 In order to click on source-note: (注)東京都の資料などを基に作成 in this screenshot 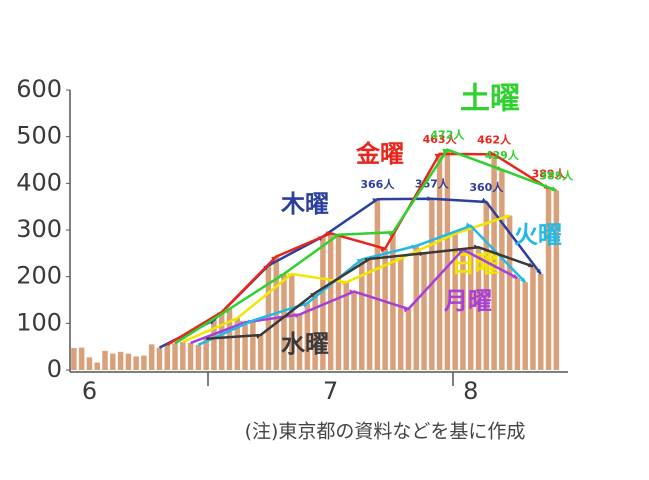, I will do `click(385, 432)`.